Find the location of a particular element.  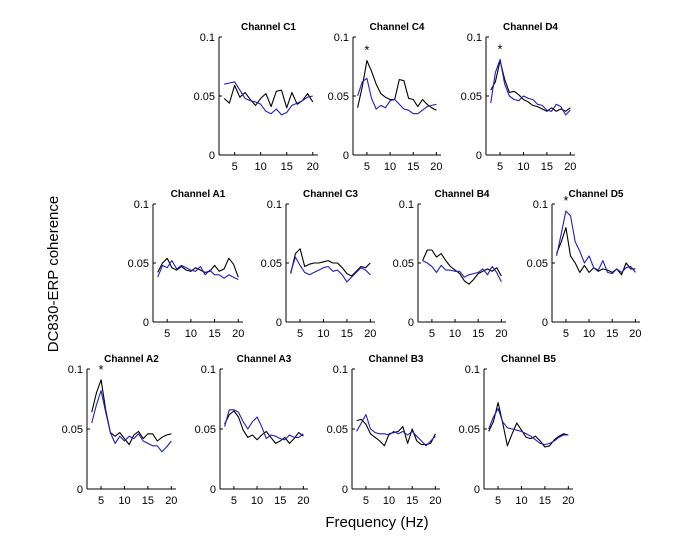

panel-title: Channel A3 is located at coordinates (264, 359).